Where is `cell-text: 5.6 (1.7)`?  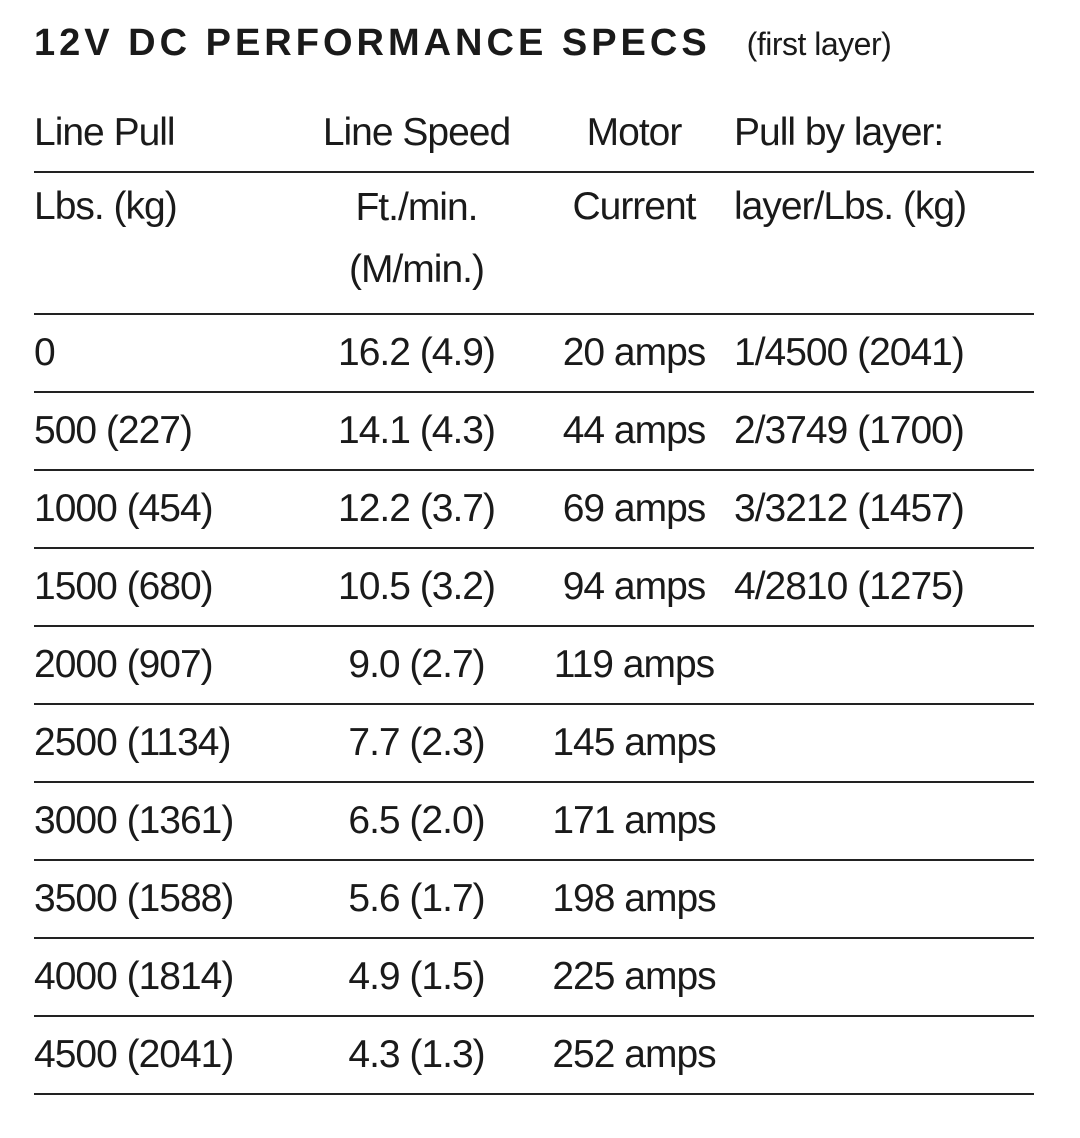 cell-text: 5.6 (1.7) is located at coordinates (416, 898).